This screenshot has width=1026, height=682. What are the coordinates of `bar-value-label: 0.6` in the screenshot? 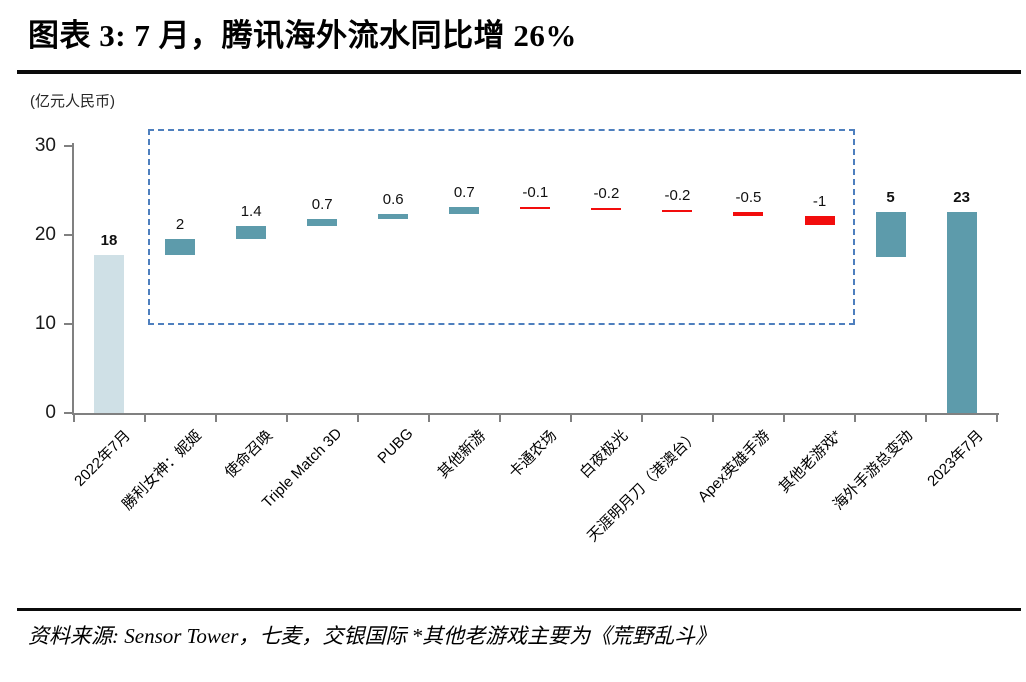 It's located at (393, 199).